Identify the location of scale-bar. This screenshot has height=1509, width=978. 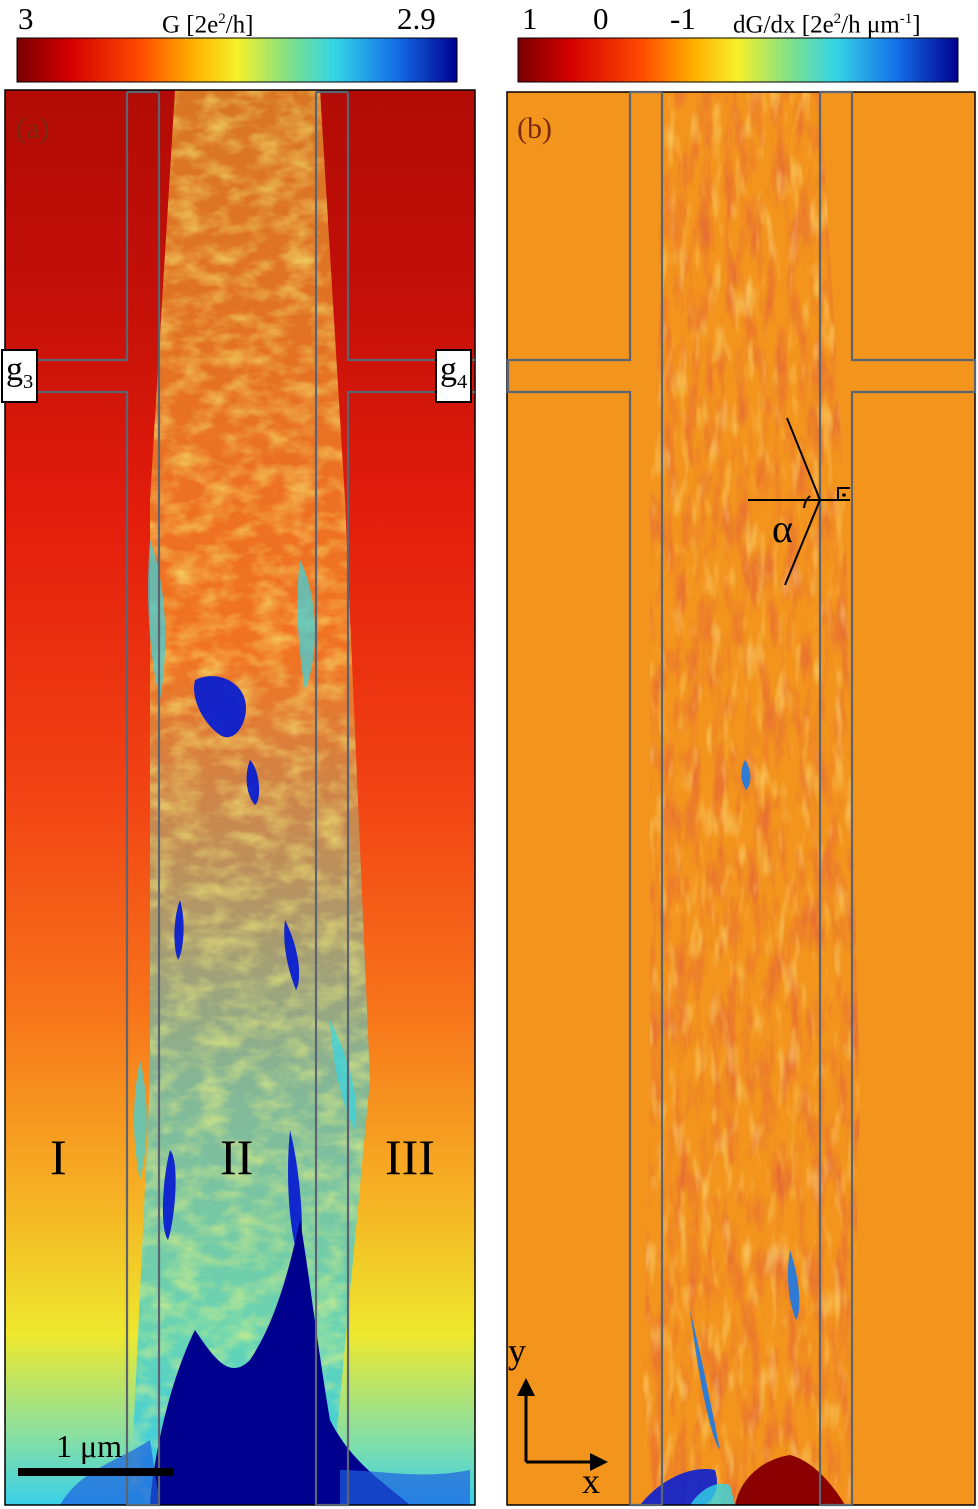
(96, 1472).